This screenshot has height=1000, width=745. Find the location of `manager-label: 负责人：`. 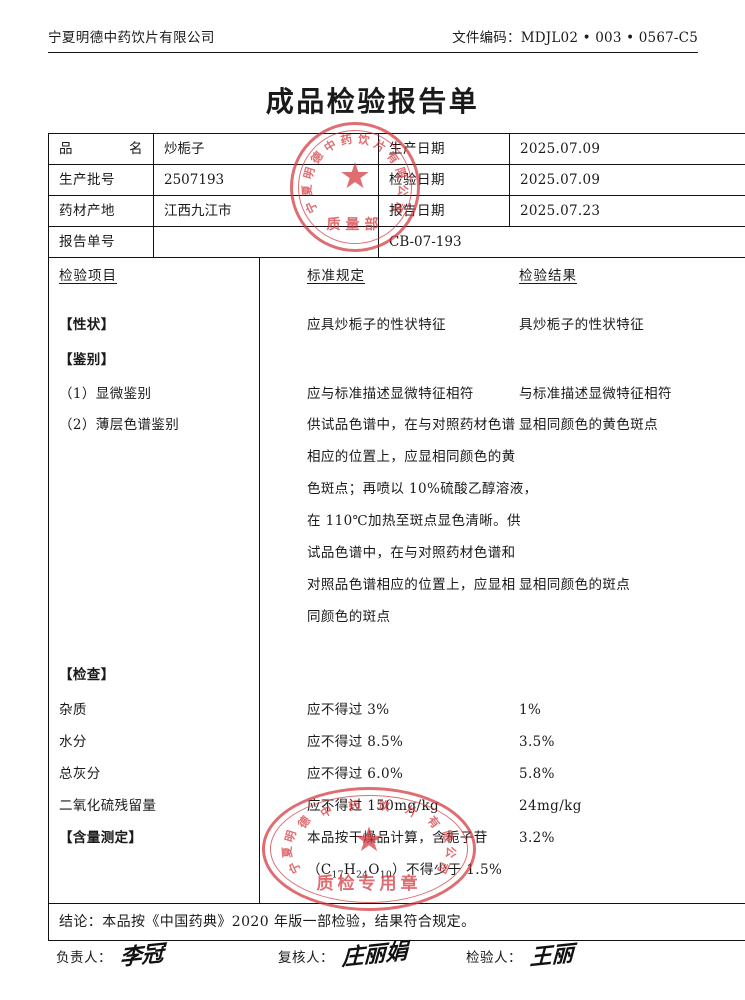

manager-label: 负责人： is located at coordinates (84, 958).